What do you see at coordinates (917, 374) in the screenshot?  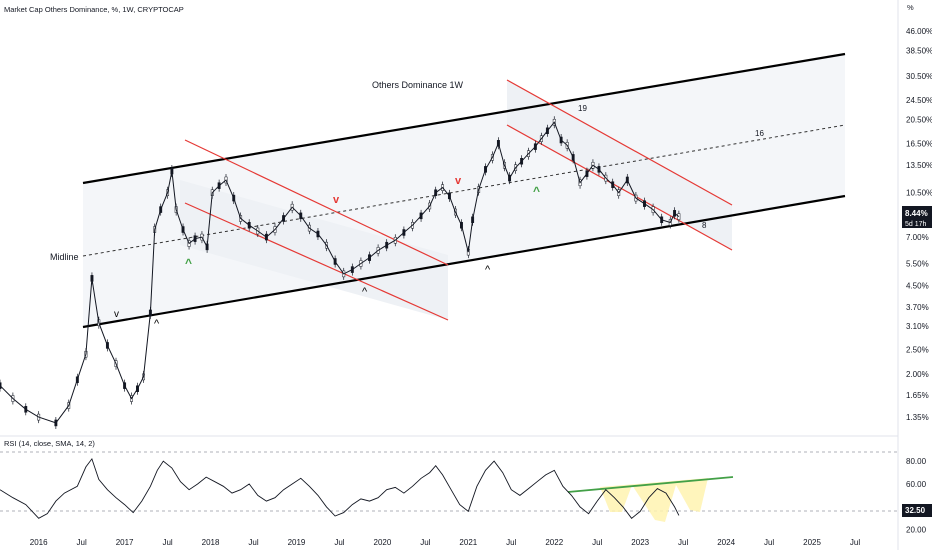 I see `y-tick-label: 2.00%` at bounding box center [917, 374].